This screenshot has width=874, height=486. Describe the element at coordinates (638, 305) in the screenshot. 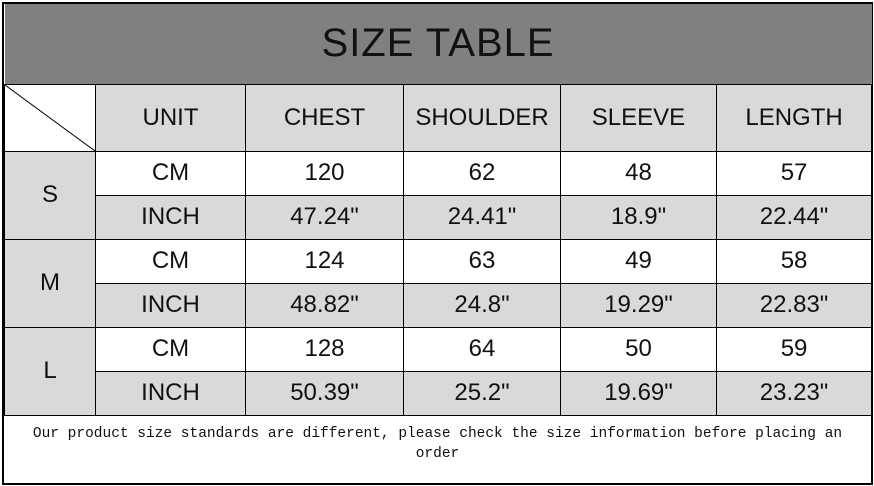

I see `value-cell: 19.29"` at that location.